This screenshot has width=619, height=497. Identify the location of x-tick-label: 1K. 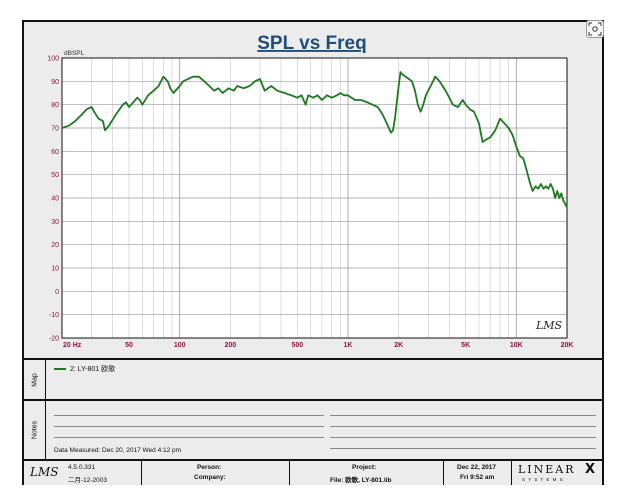
(348, 345).